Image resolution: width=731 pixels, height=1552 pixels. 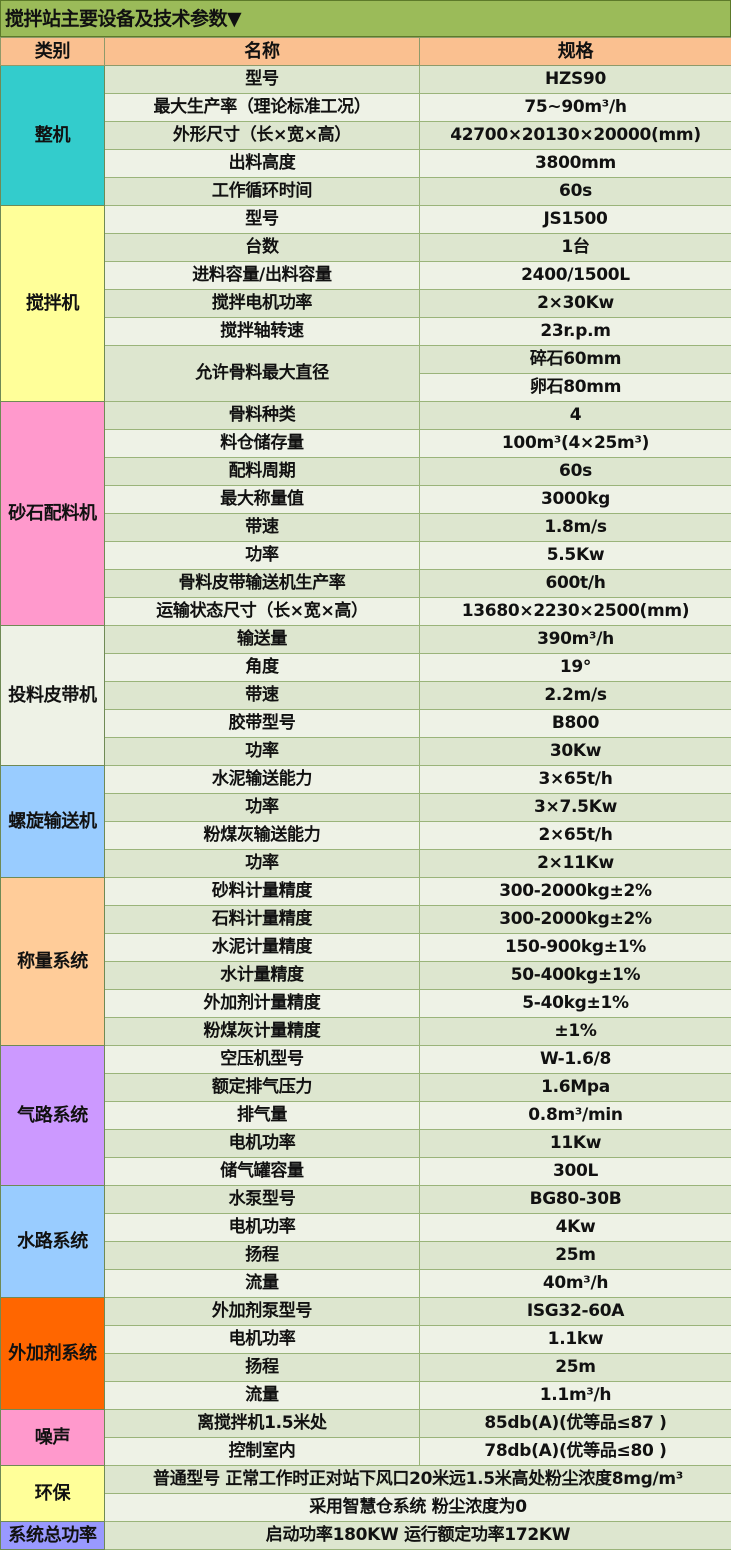 I want to click on name-cell: 进料容量/出料容量, so click(x=262, y=275).